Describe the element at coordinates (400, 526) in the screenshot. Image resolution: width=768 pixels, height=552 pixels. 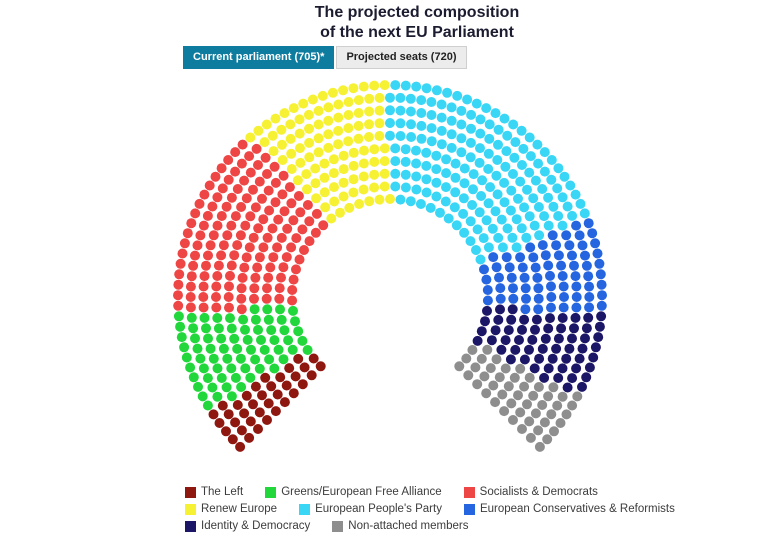
I see `legend-item: Non-attached members` at that location.